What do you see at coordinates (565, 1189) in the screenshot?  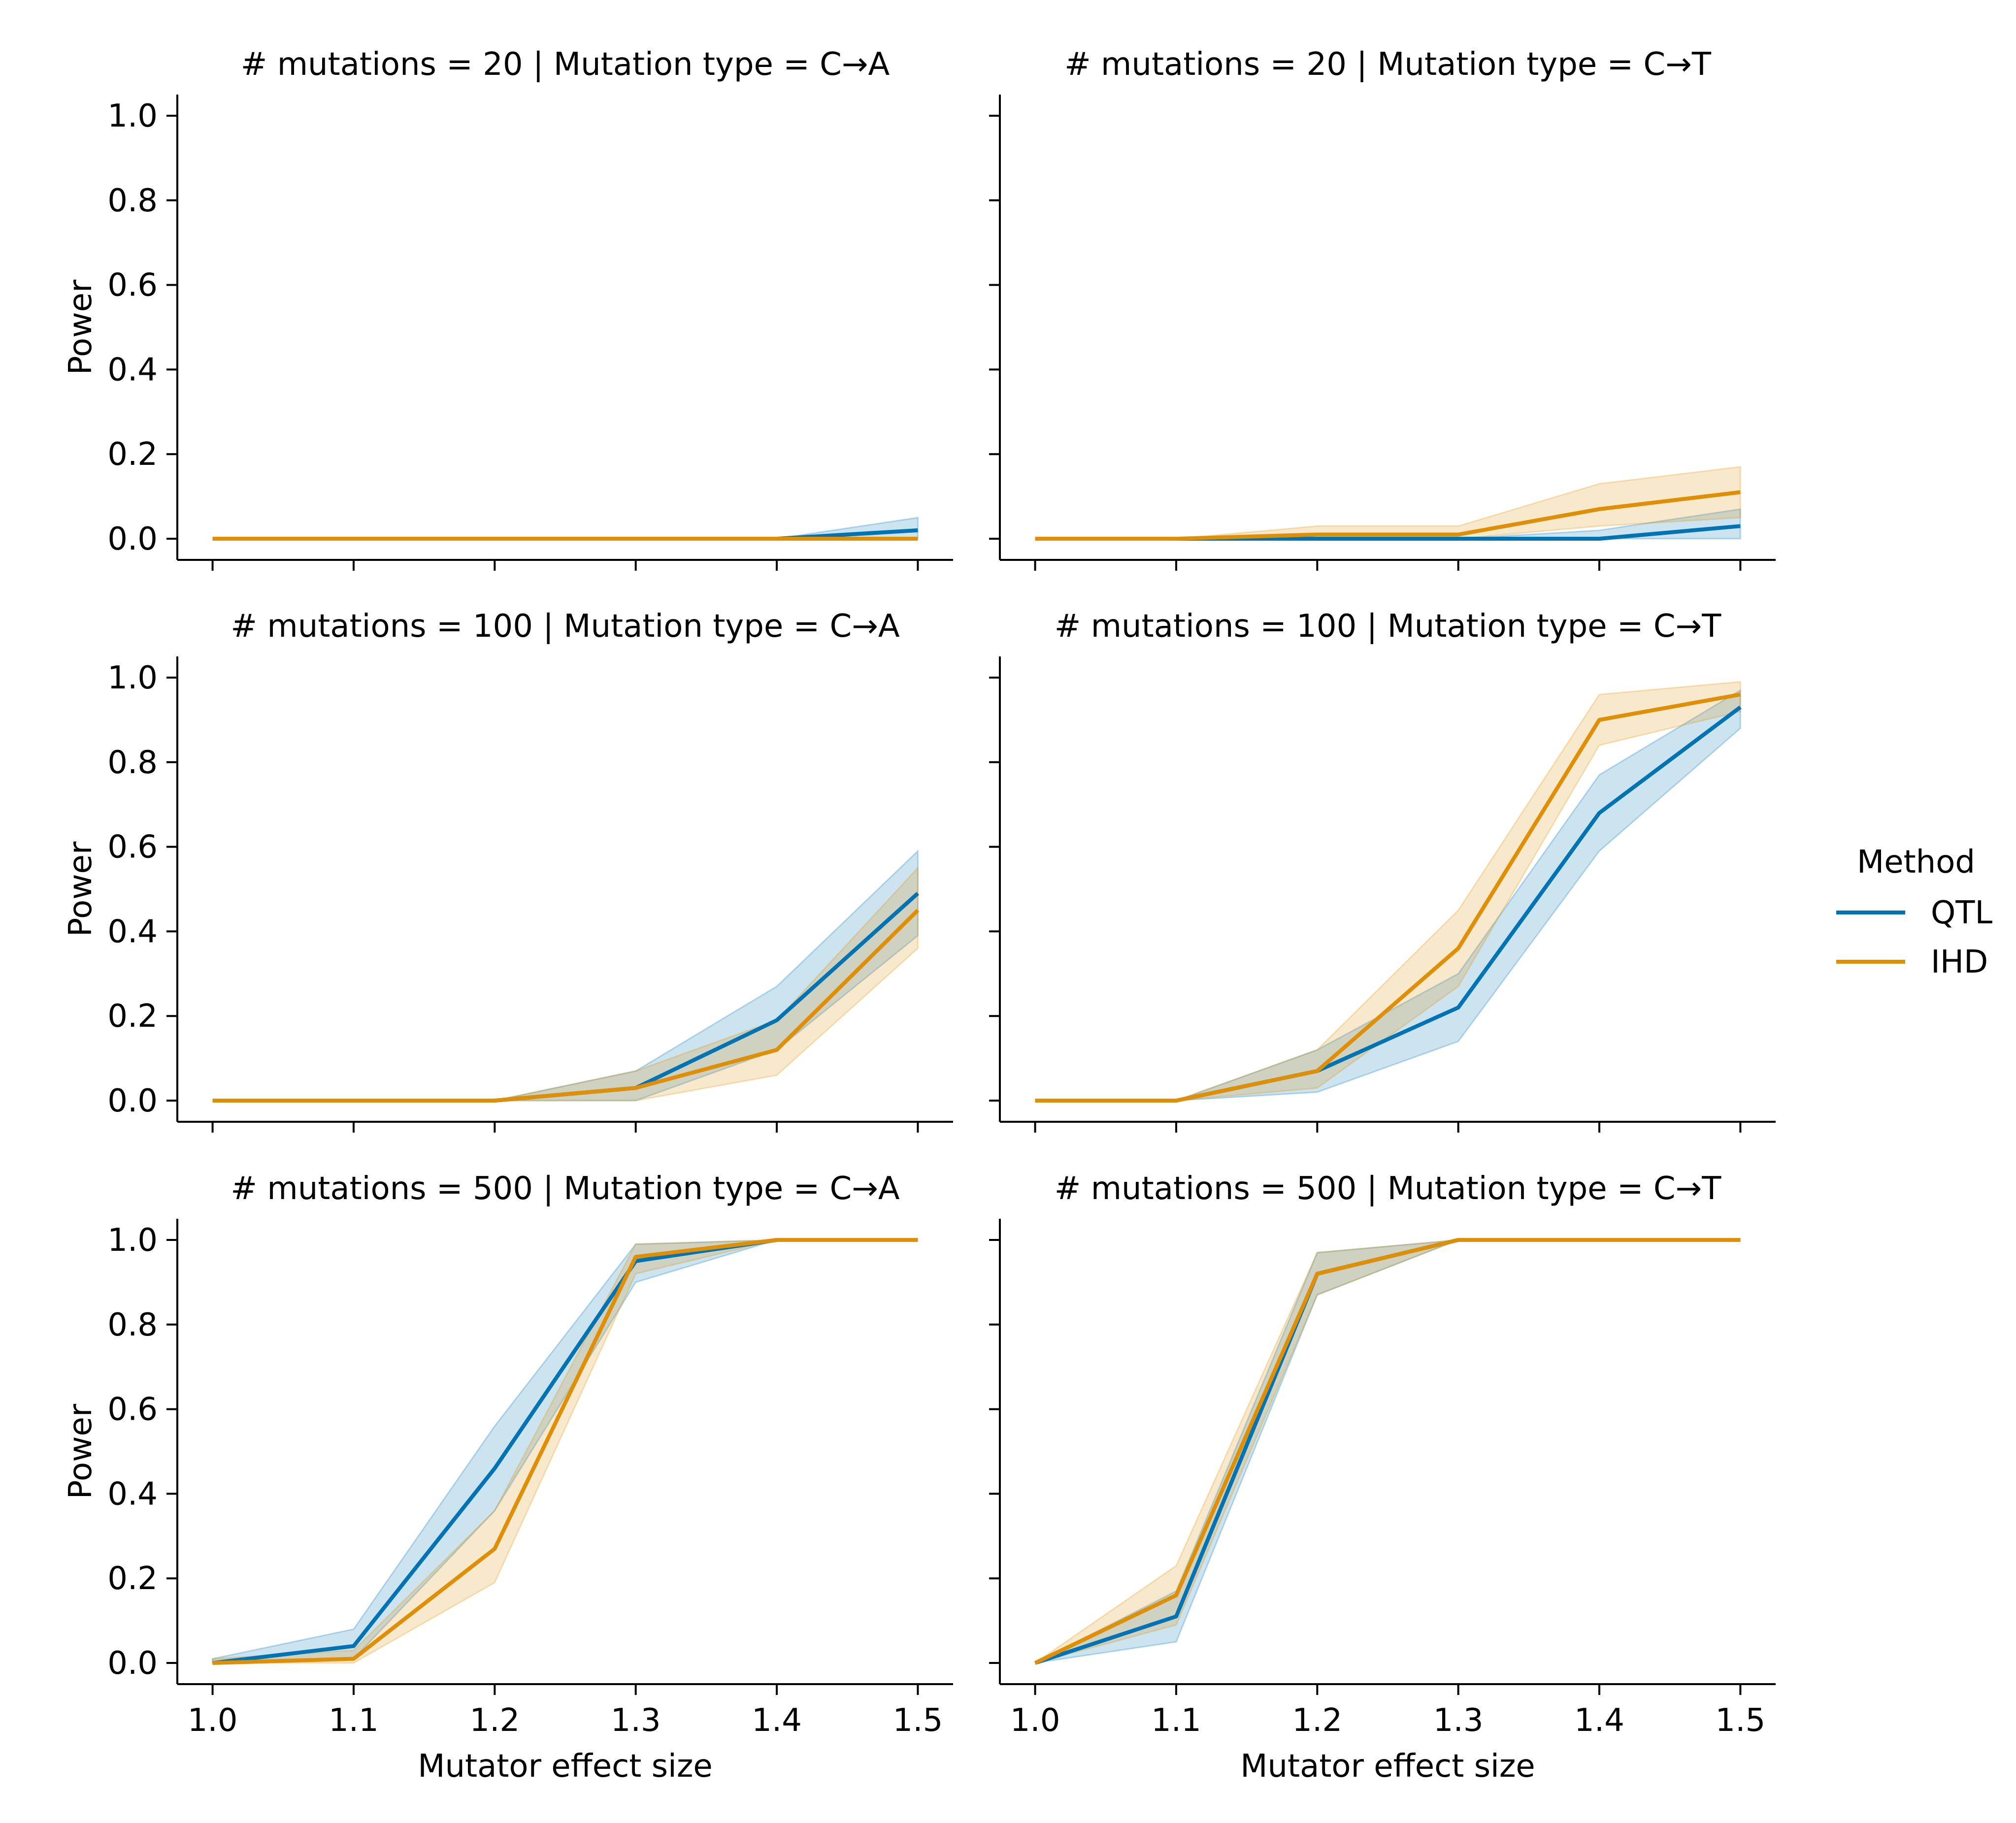 I see `panel-title: # mutations = 500 | Mutation type = C→A` at bounding box center [565, 1189].